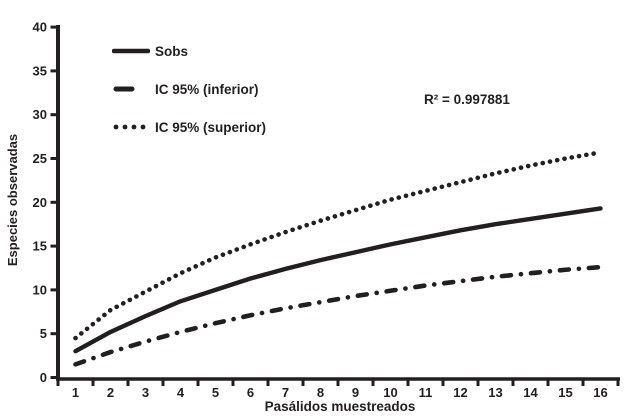 The height and width of the screenshot is (418, 625). I want to click on x-tick-label: 8, so click(320, 392).